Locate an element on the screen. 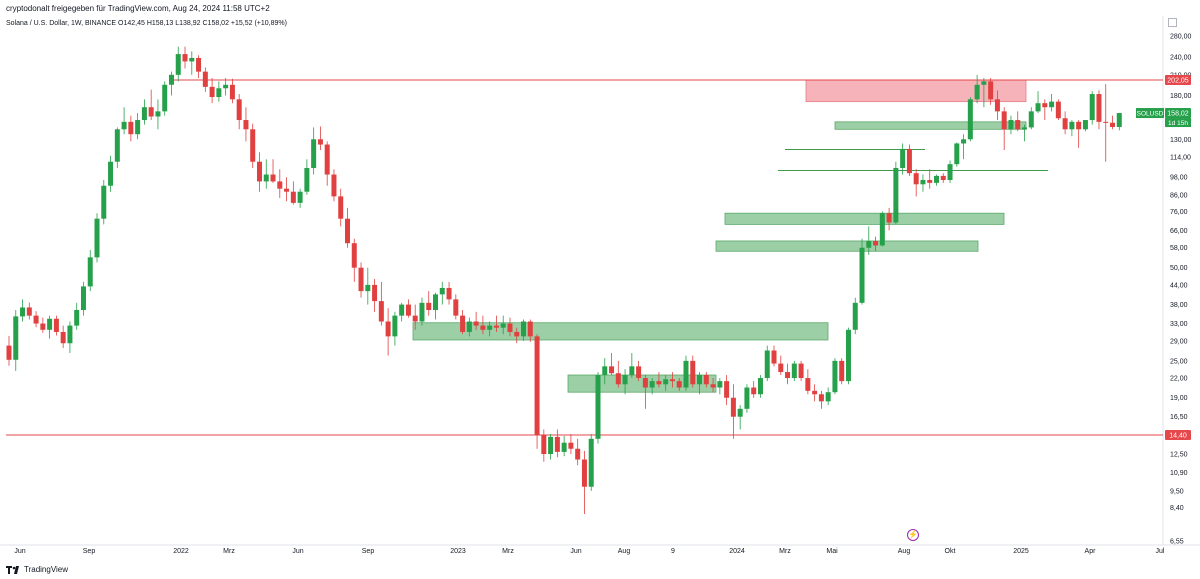  y-tick-label: 38,00 is located at coordinates (1179, 305).